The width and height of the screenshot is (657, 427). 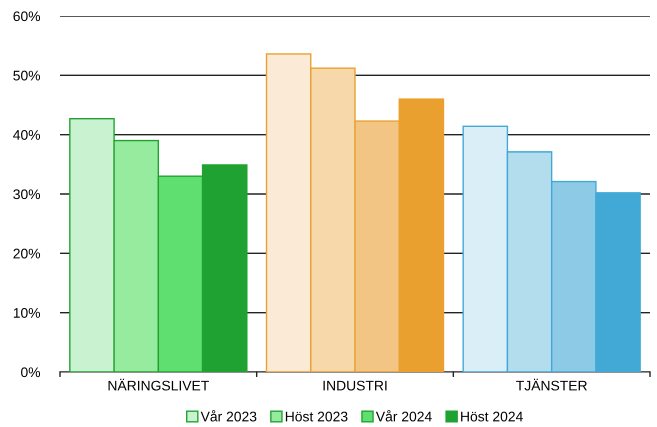 What do you see at coordinates (26, 75) in the screenshot?
I see `y-tick-label: 50%` at bounding box center [26, 75].